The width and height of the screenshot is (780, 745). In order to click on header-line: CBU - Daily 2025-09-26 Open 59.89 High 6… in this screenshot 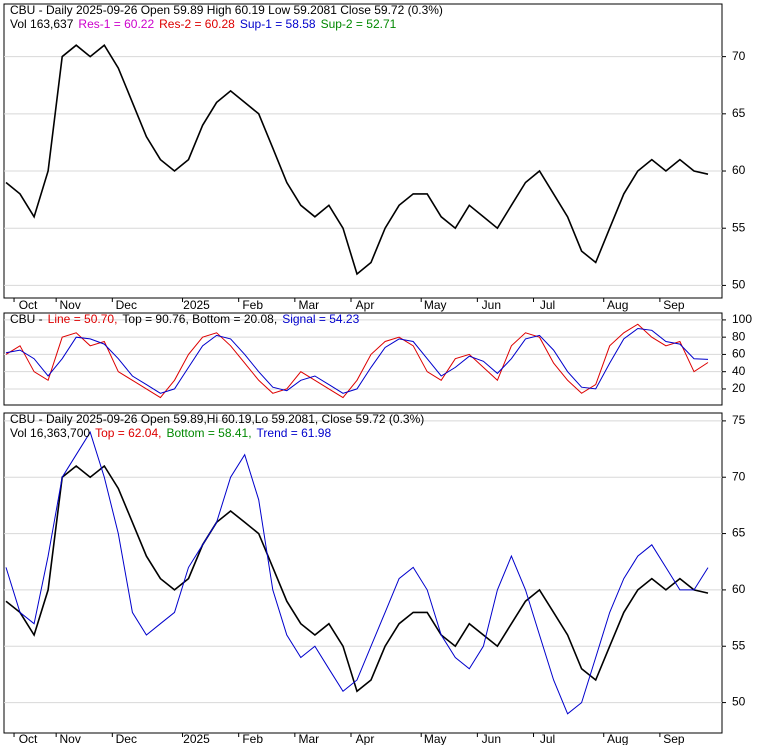, I will do `click(226, 10)`.